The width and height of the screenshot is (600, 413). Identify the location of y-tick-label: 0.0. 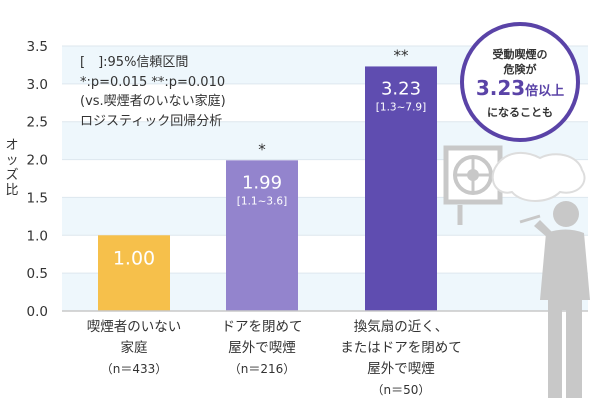
(37, 312).